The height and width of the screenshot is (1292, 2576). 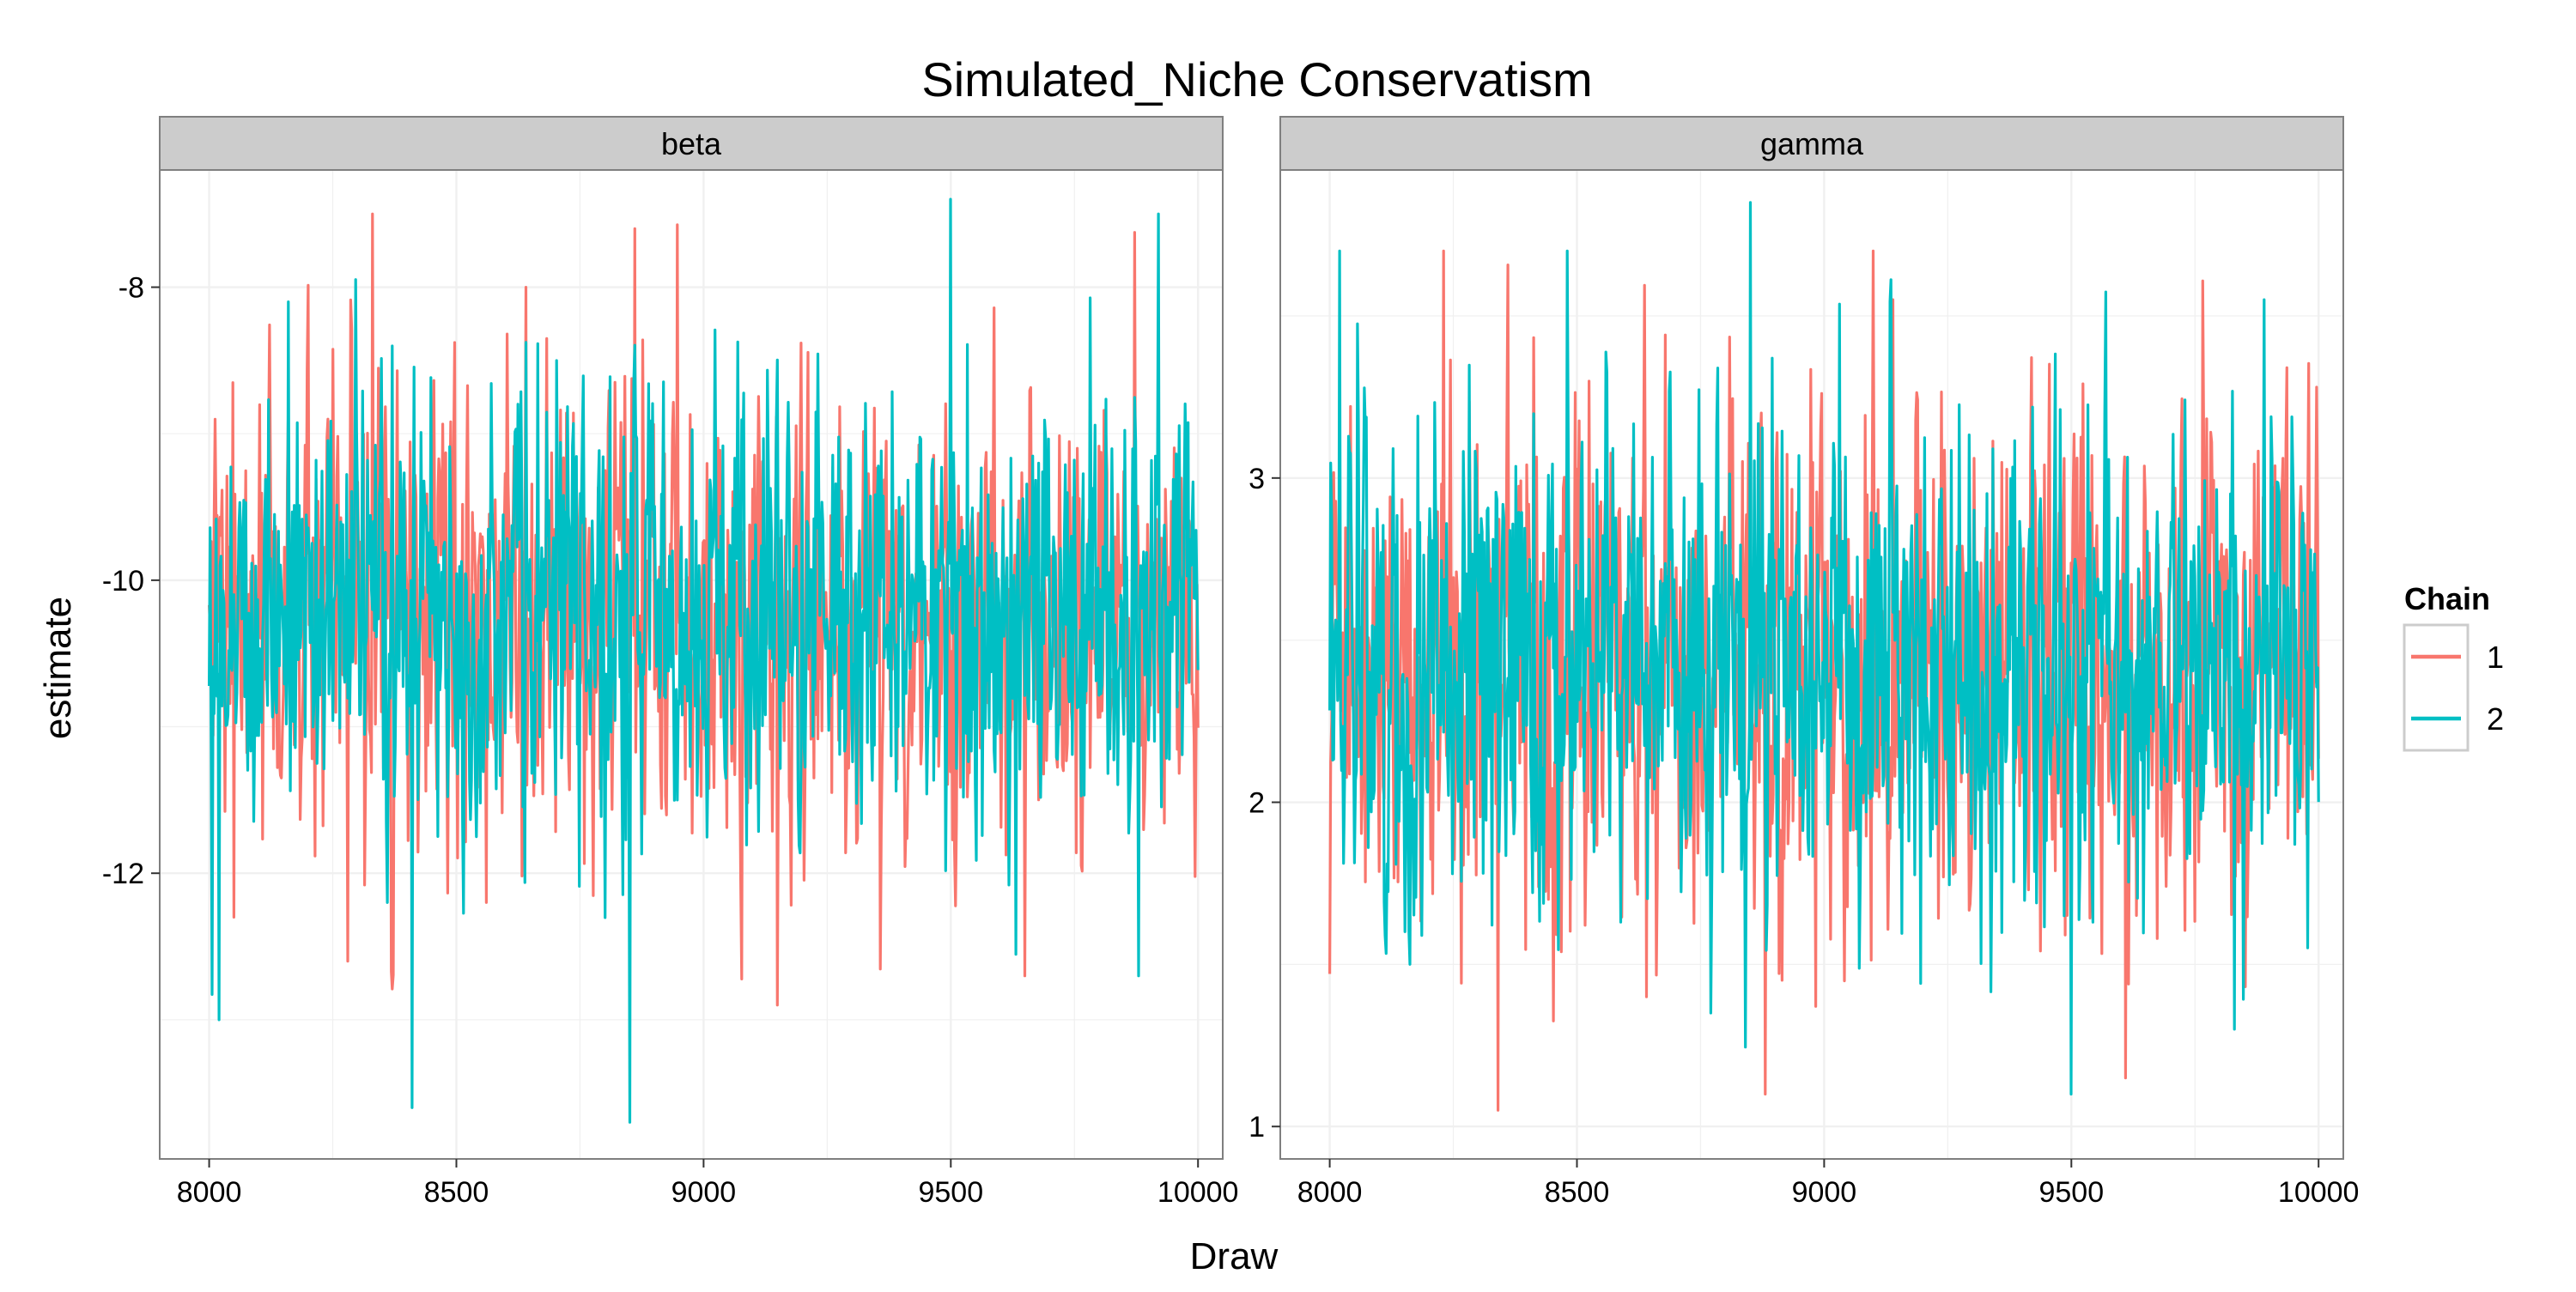 What do you see at coordinates (1257, 479) in the screenshot?
I see `y-tick-label: 3` at bounding box center [1257, 479].